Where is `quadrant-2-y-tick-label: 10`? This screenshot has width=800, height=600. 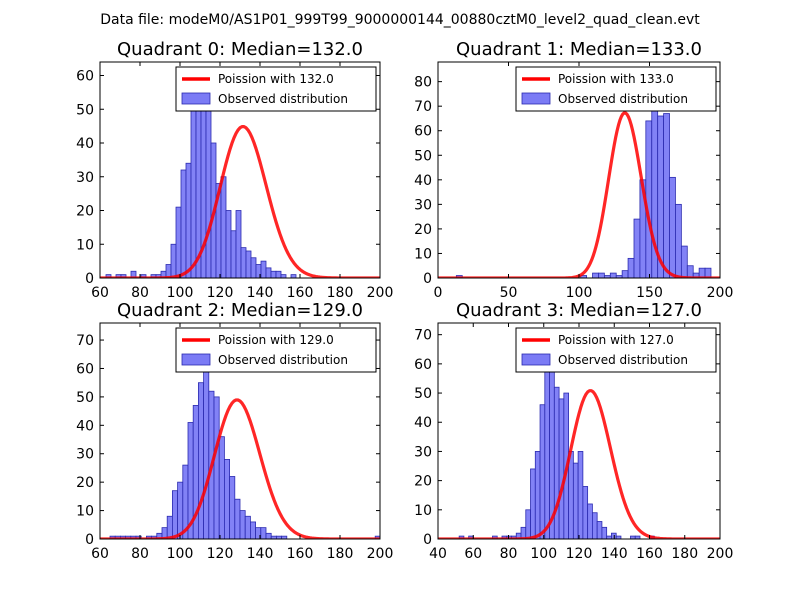 quadrant-2-y-tick-label: 10 is located at coordinates (85, 512).